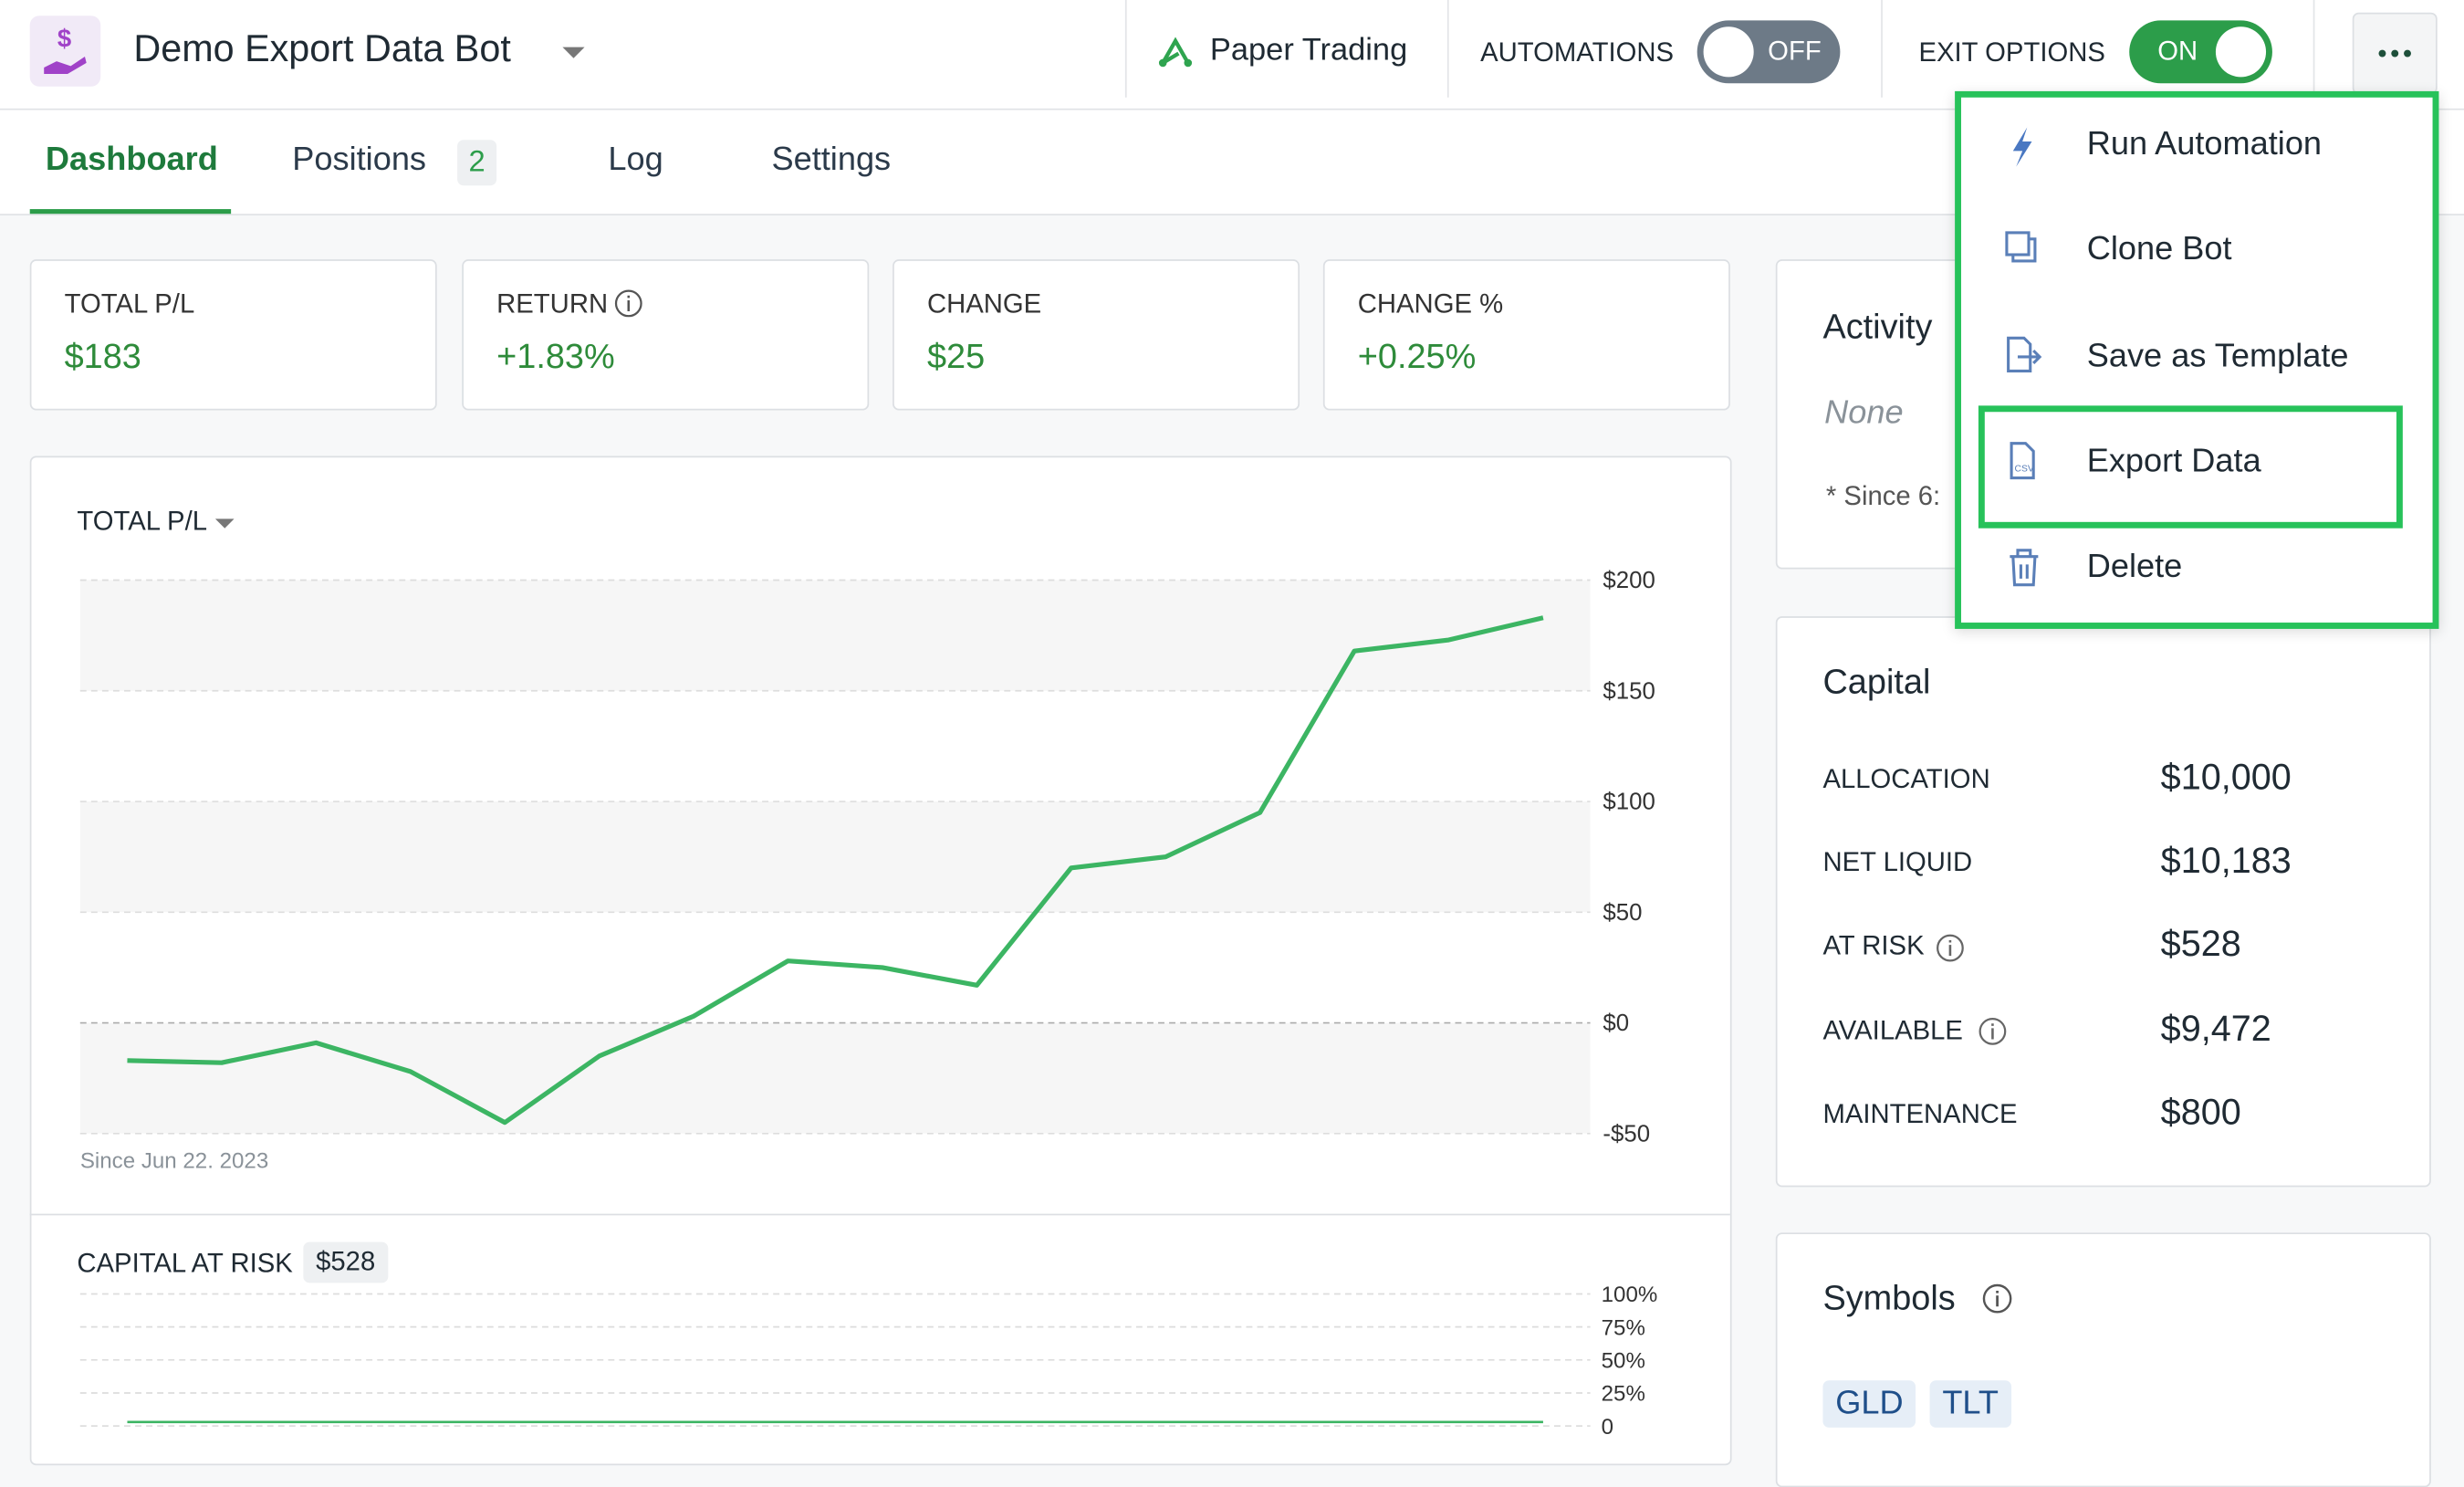 The width and height of the screenshot is (2464, 1487). I want to click on tab-underline, so click(130, 212).